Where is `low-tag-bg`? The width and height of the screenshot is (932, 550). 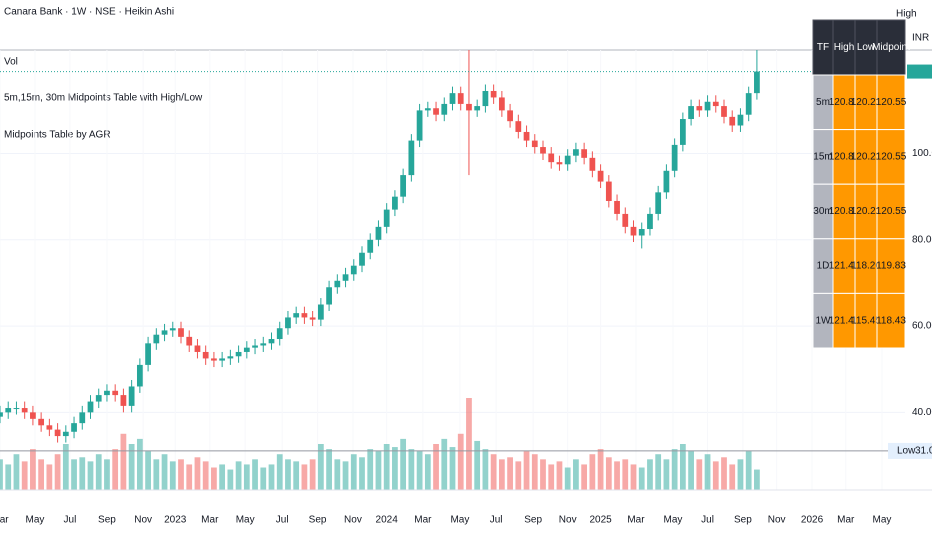 low-tag-bg is located at coordinates (910, 450).